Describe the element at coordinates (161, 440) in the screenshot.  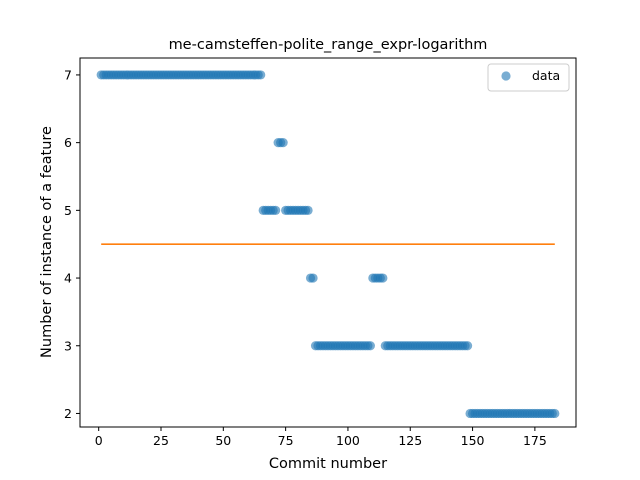
I see `x-tick-label: 25` at that location.